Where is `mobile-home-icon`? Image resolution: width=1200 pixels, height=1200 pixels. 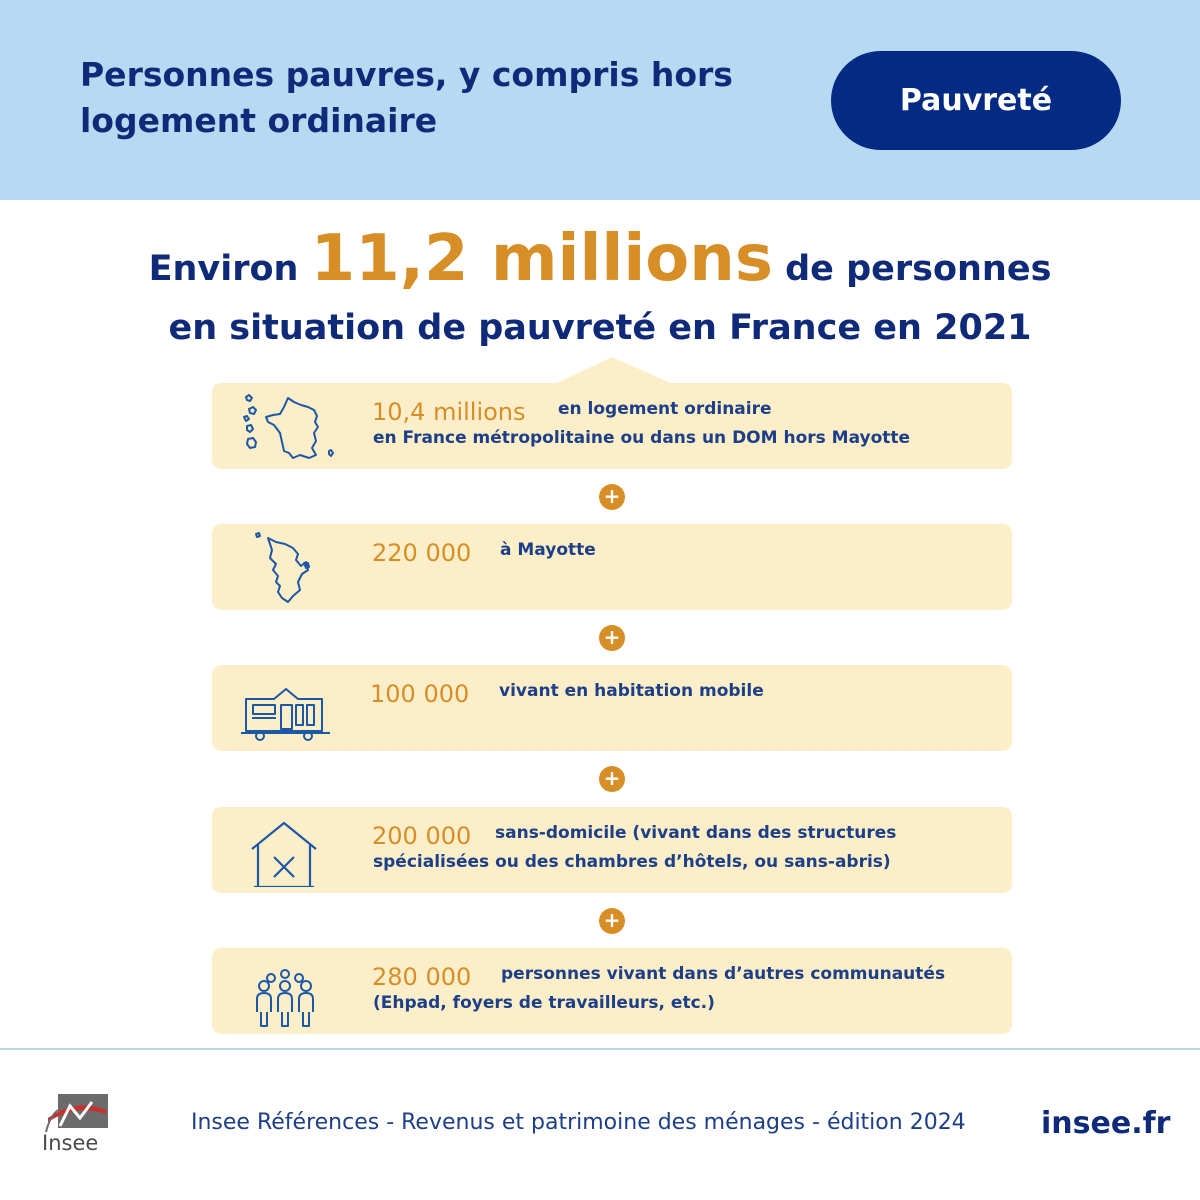 mobile-home-icon is located at coordinates (285, 714).